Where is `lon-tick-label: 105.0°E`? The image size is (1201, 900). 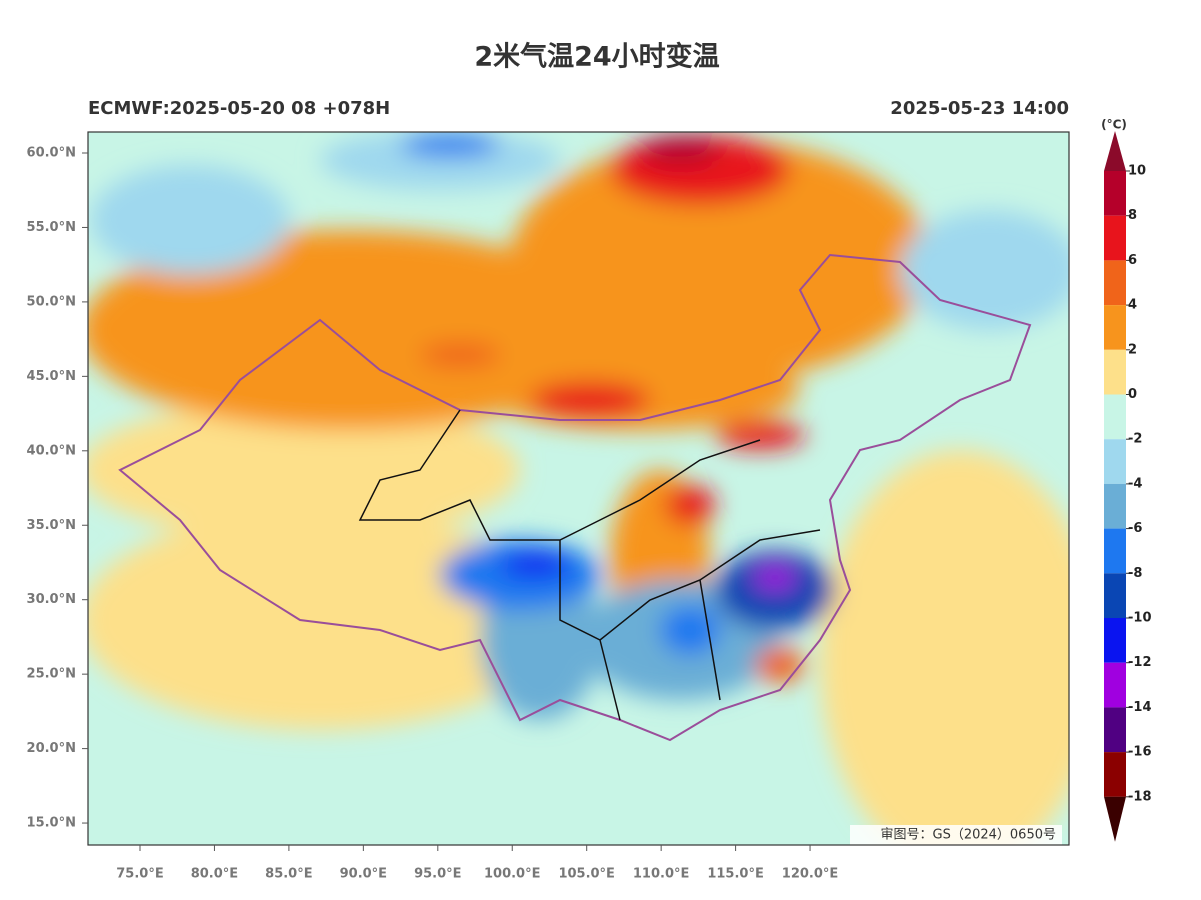 lon-tick-label: 105.0°E is located at coordinates (586, 874).